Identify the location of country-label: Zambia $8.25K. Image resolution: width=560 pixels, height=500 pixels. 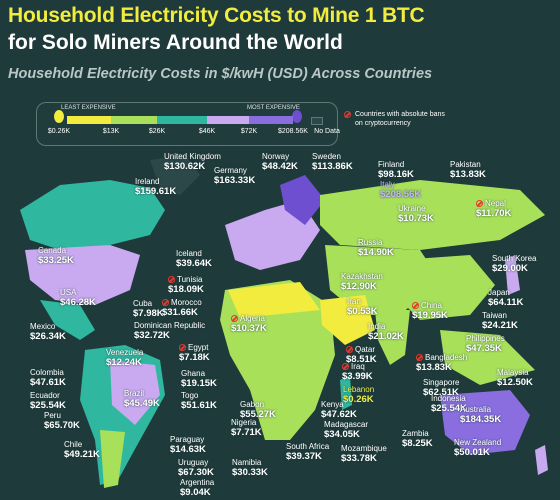
(417, 439).